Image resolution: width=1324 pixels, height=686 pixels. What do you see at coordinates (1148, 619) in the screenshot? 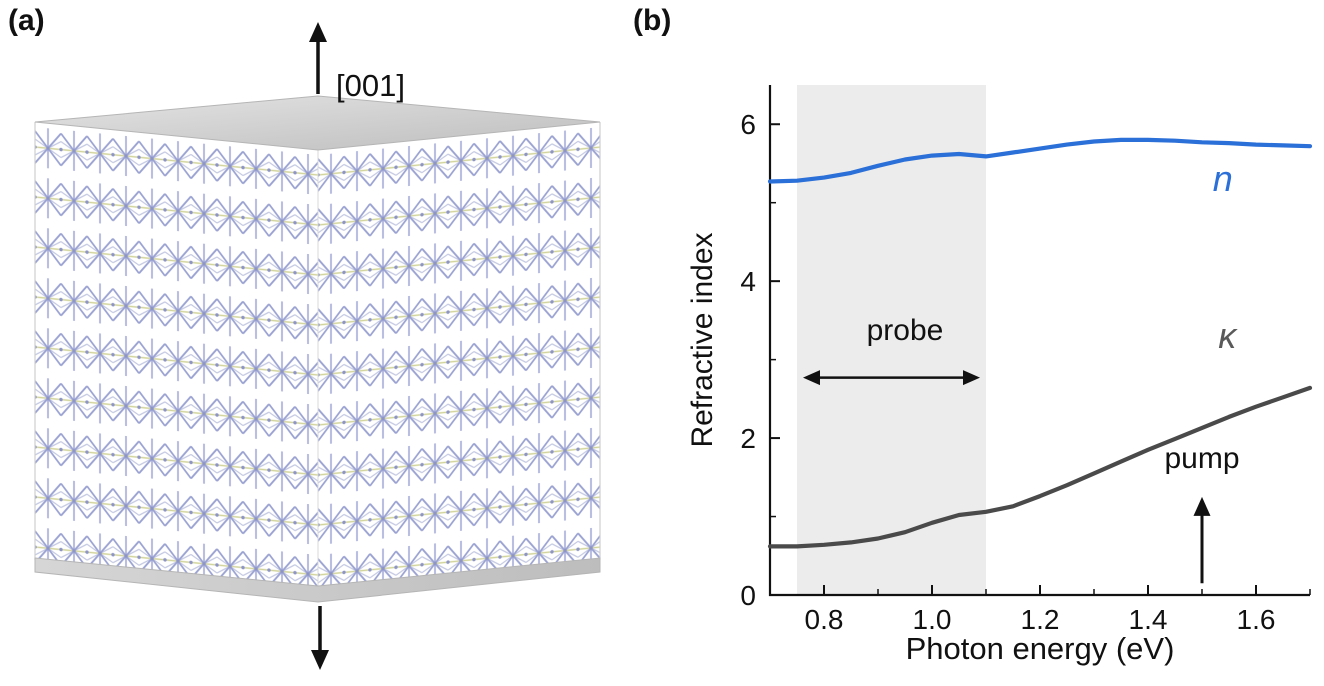
I see `x-tick-label: 1.4` at bounding box center [1148, 619].